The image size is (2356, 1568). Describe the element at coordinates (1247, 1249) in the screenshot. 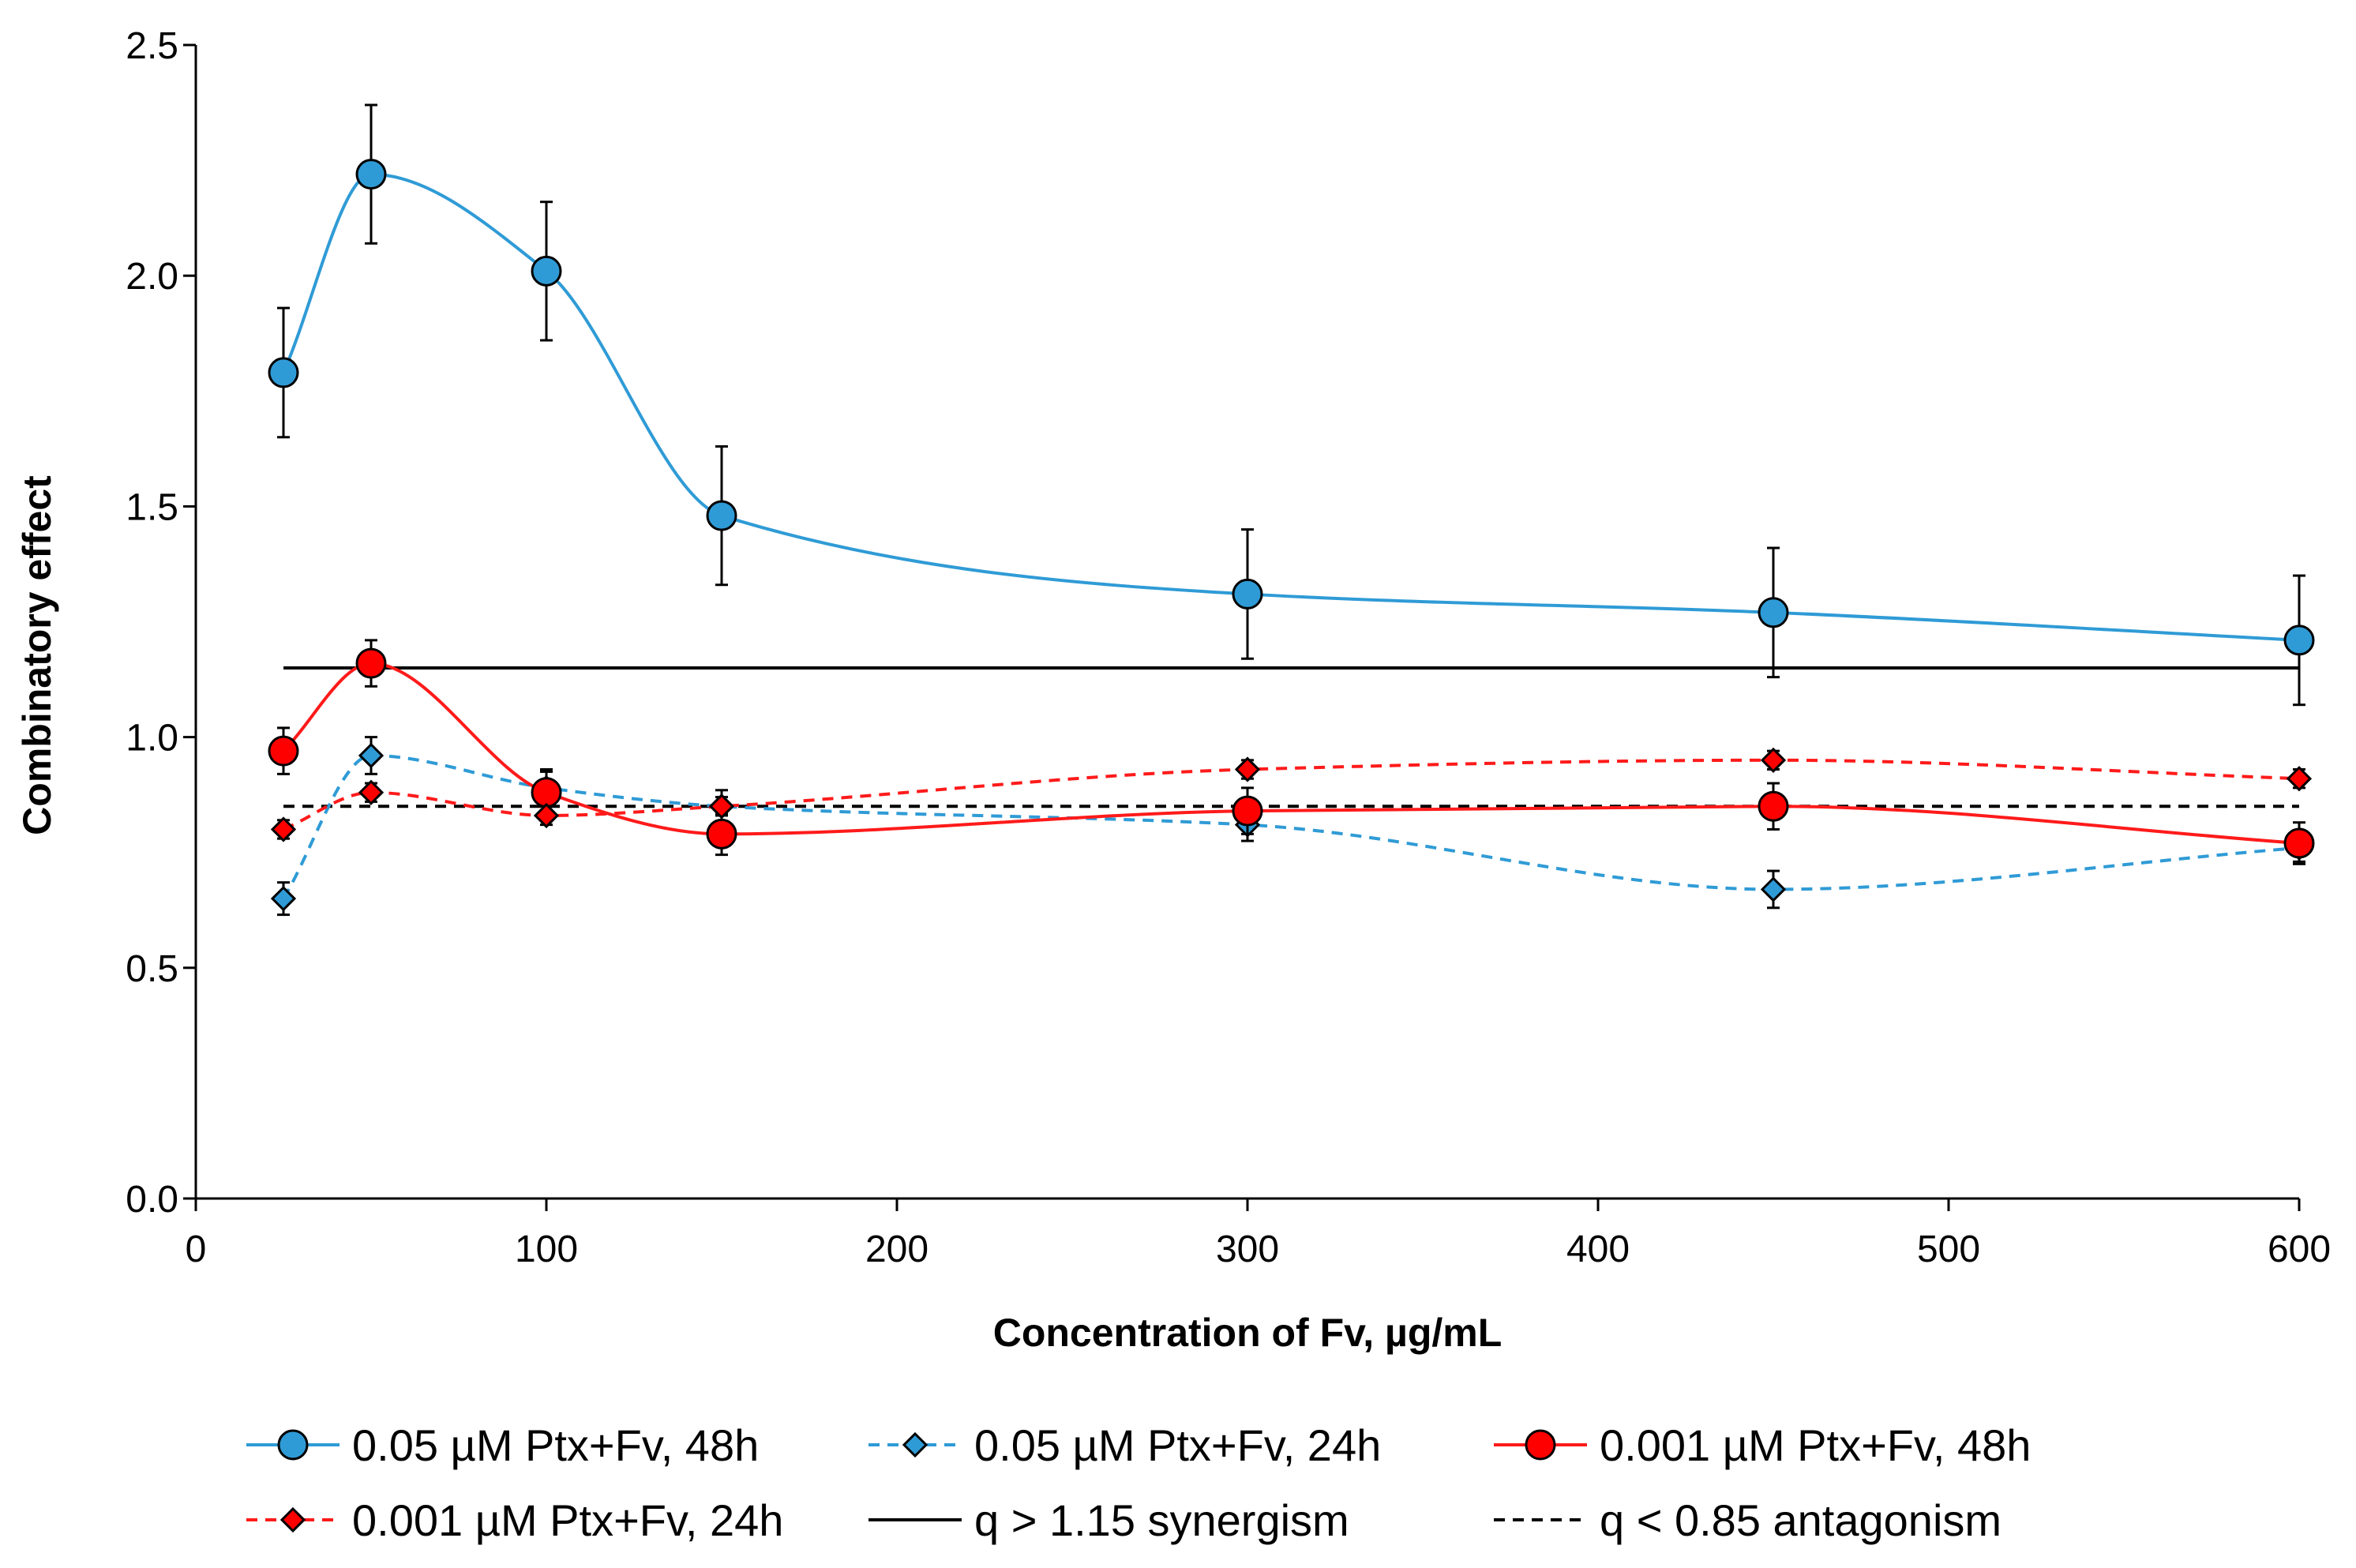

I see `x-tick-label: 300` at that location.